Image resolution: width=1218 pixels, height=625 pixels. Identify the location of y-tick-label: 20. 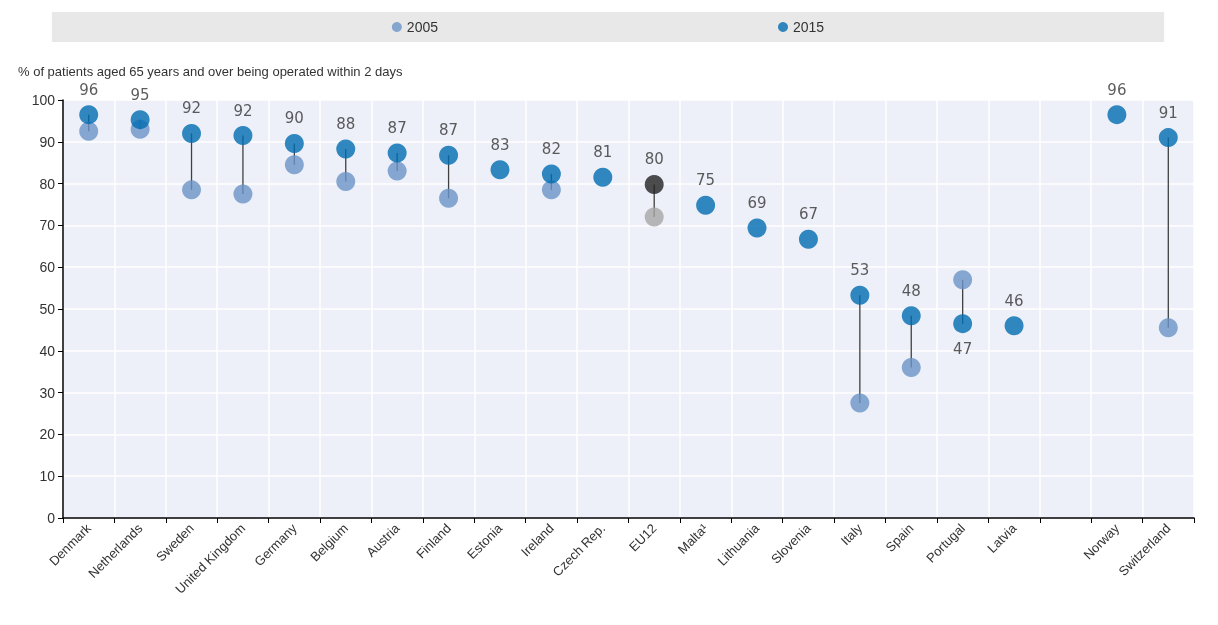
(47, 434).